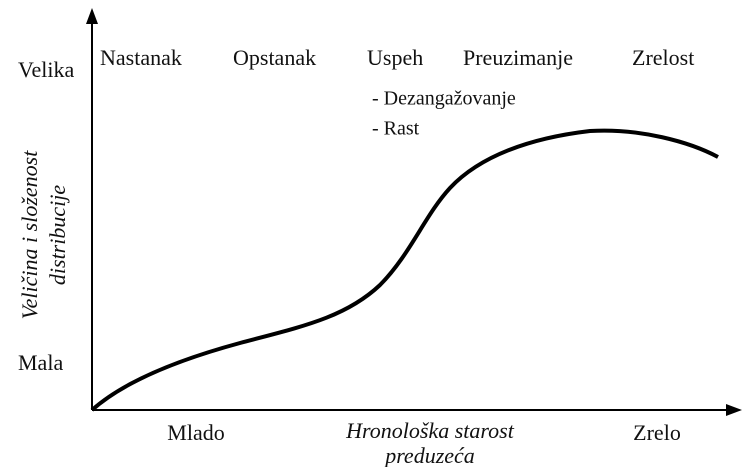 The height and width of the screenshot is (467, 742). What do you see at coordinates (663, 57) in the screenshot?
I see `stage: Zrelost` at bounding box center [663, 57].